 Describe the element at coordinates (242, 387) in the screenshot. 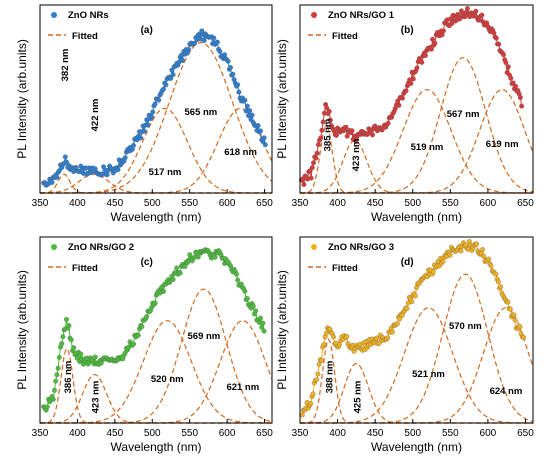

I see `peak-label: 621 nm` at that location.